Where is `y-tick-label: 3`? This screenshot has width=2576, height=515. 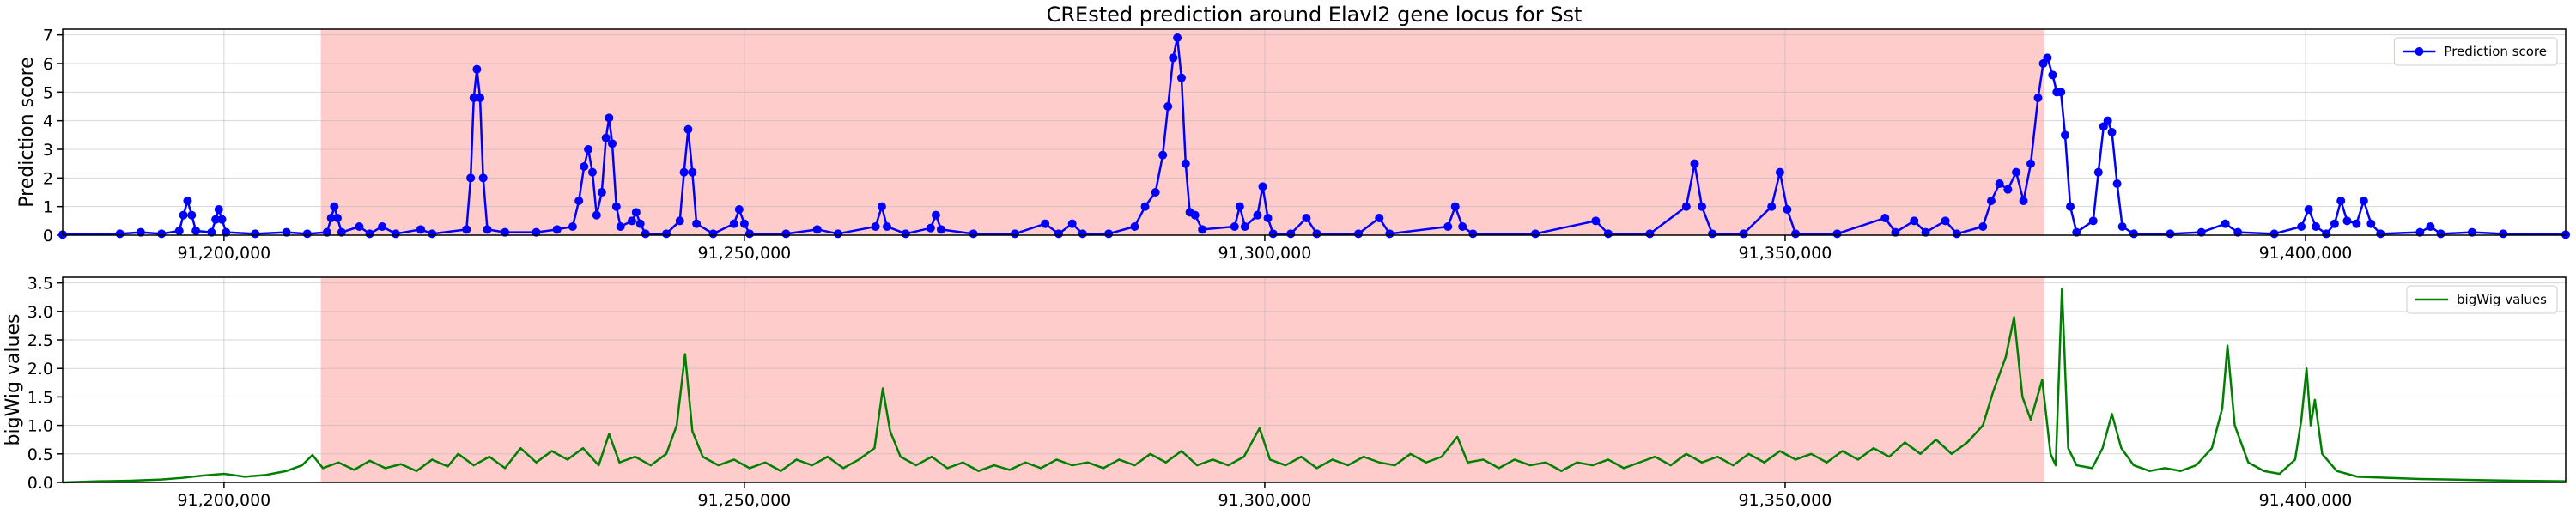 y-tick-label: 3 is located at coordinates (48, 150).